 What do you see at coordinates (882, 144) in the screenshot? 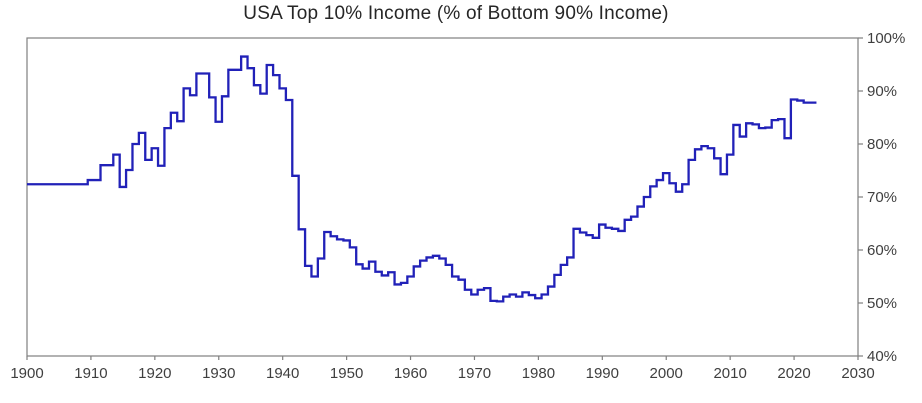
I see `y-axis-tick-label: 80%` at bounding box center [882, 144].